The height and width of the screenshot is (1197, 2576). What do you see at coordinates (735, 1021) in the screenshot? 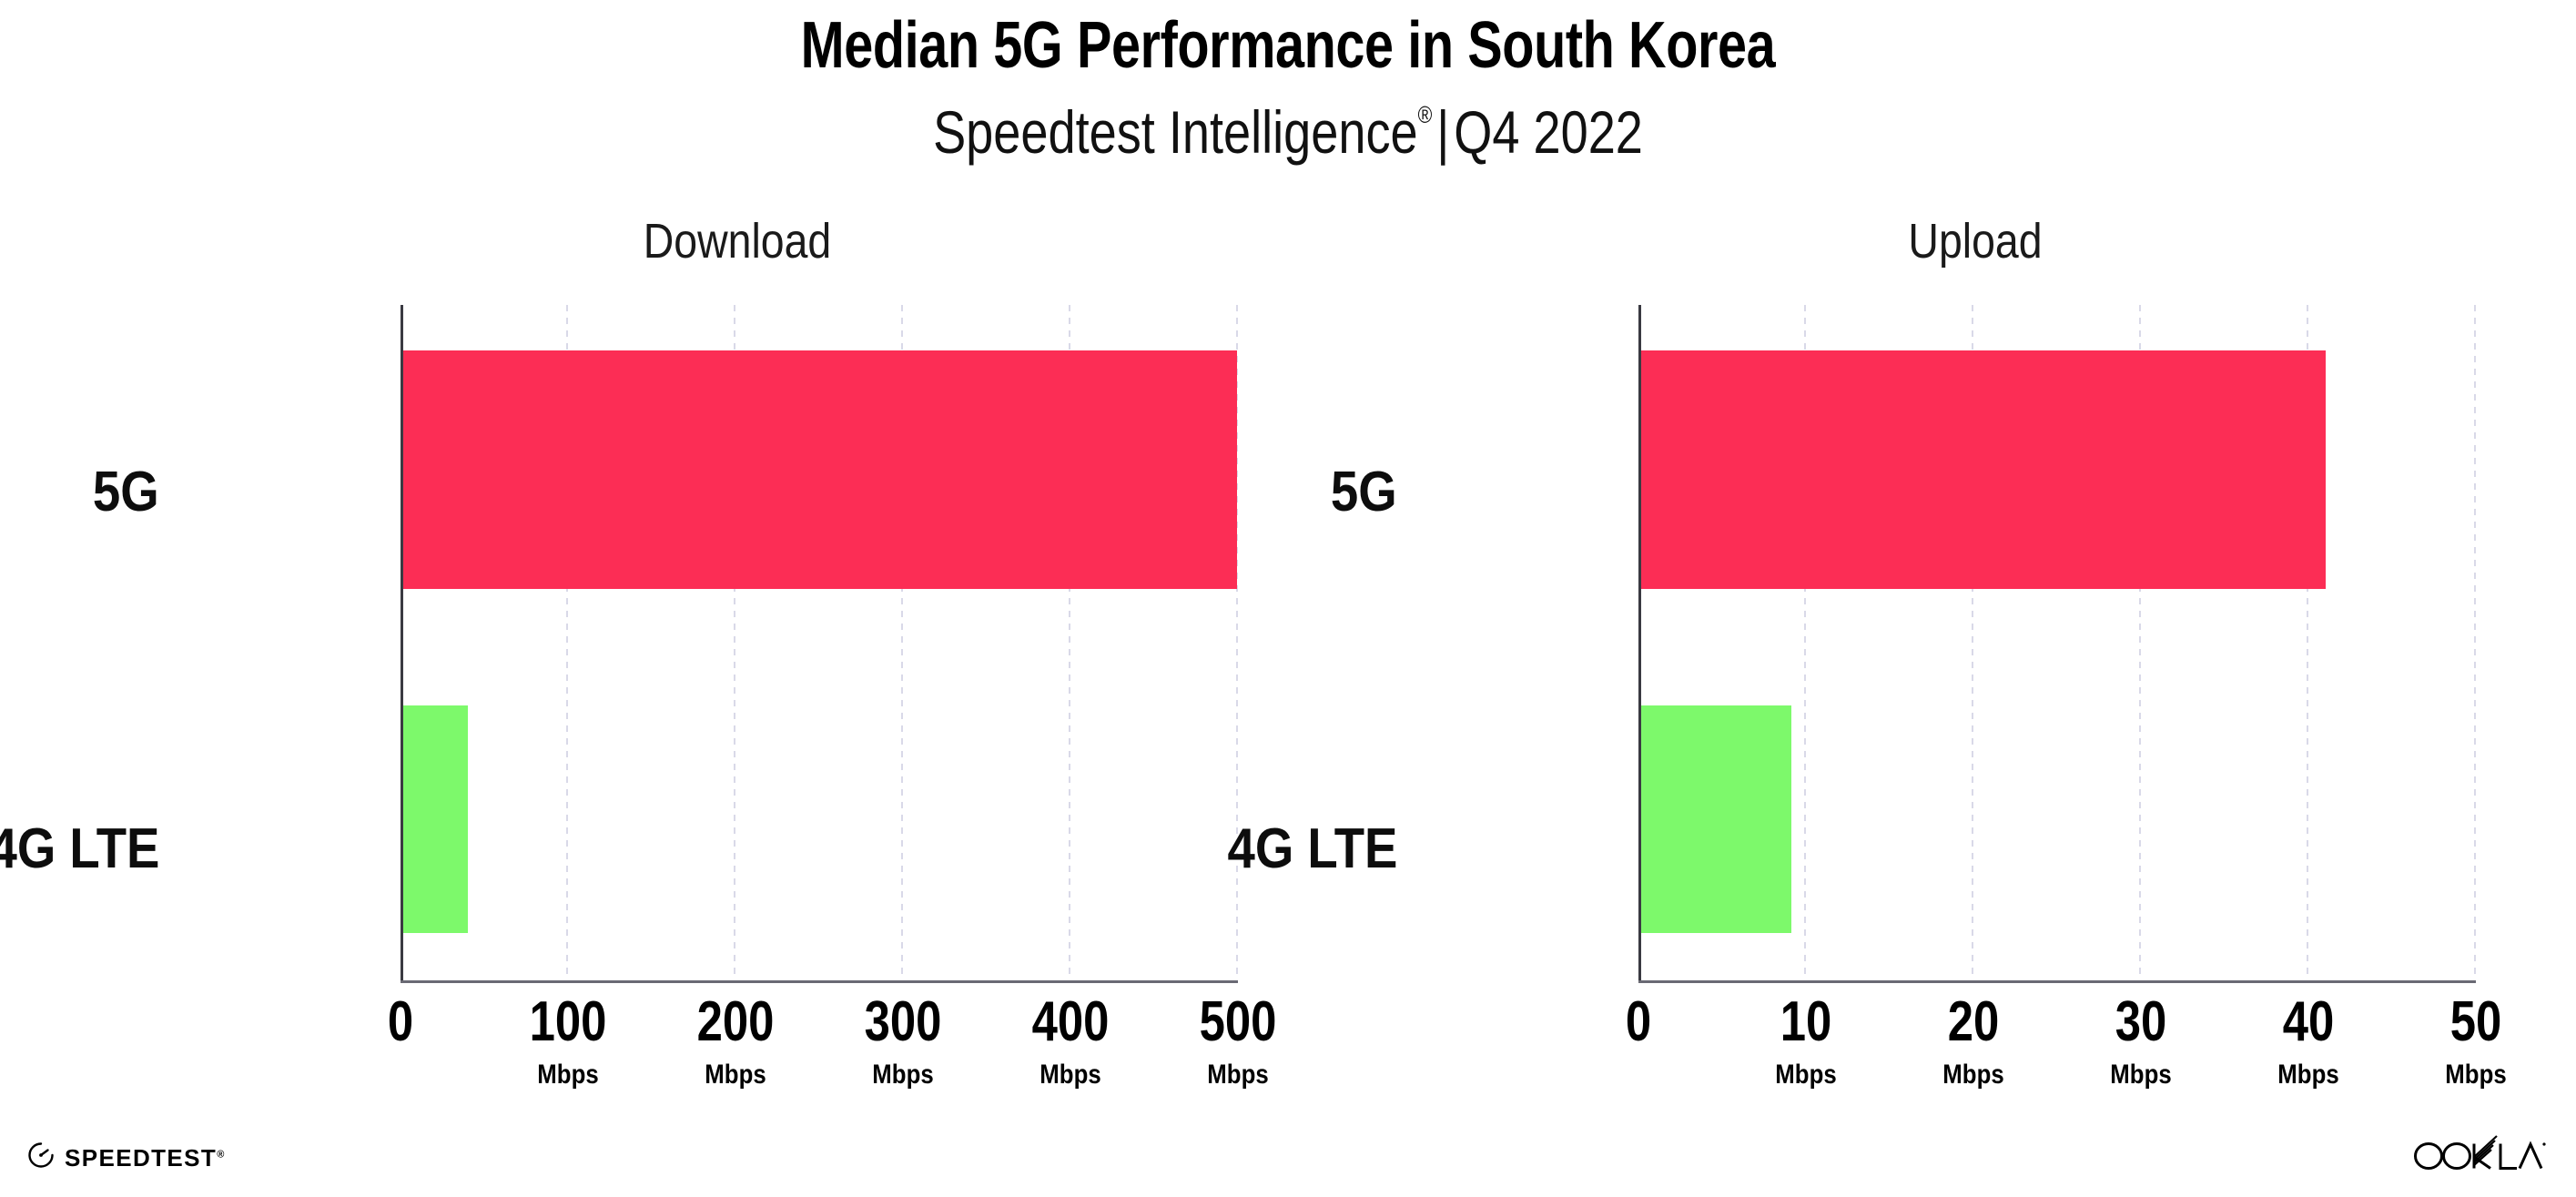
I see `tick-label: 200` at bounding box center [735, 1021].